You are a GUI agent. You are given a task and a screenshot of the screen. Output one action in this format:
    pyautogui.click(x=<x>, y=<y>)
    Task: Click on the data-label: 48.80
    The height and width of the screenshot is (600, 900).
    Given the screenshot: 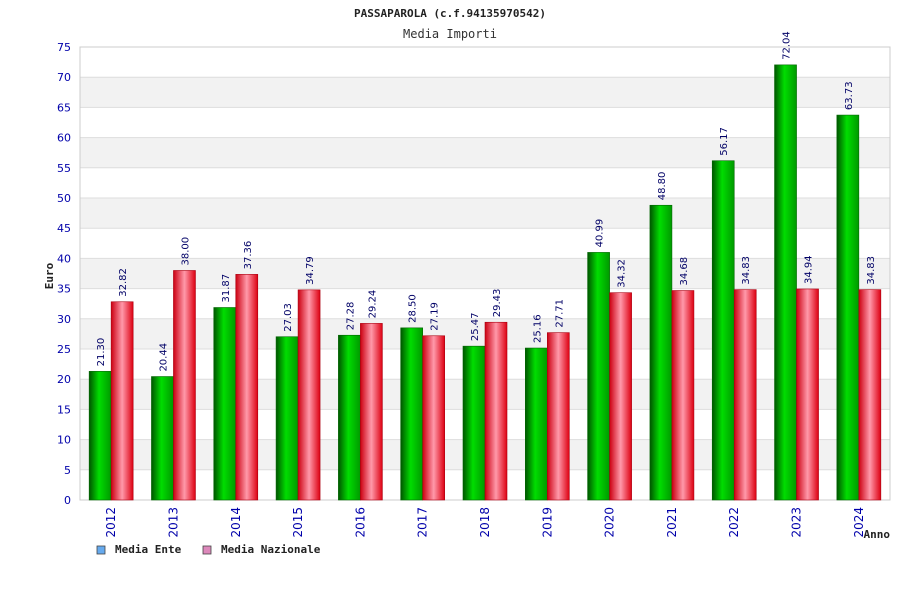 What is the action you would take?
    pyautogui.click(x=662, y=186)
    